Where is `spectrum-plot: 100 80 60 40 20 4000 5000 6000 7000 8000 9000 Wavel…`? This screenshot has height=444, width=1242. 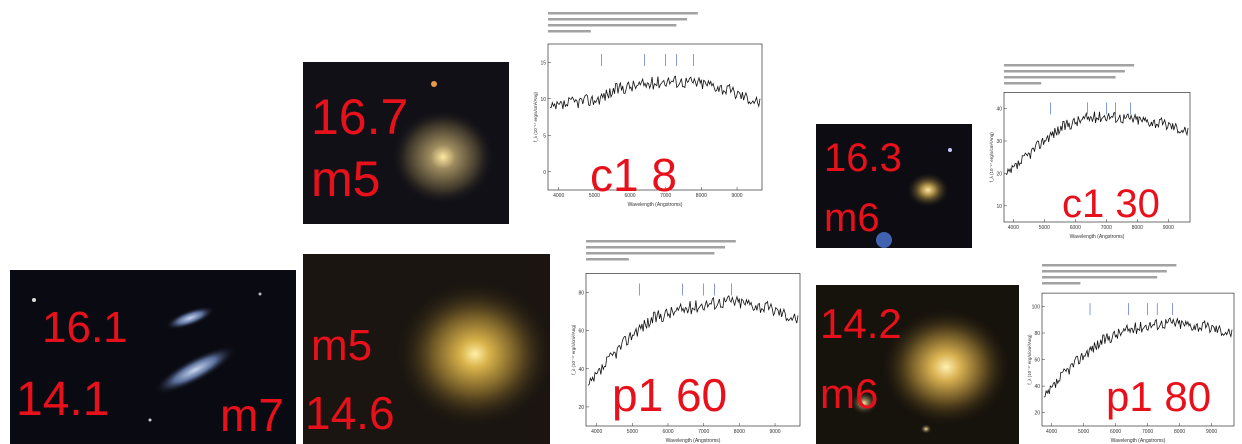
spectrum-plot: 100 80 60 40 20 4000 5000 6000 7000 8000 9000 Wavel… is located at coordinates (1133, 352).